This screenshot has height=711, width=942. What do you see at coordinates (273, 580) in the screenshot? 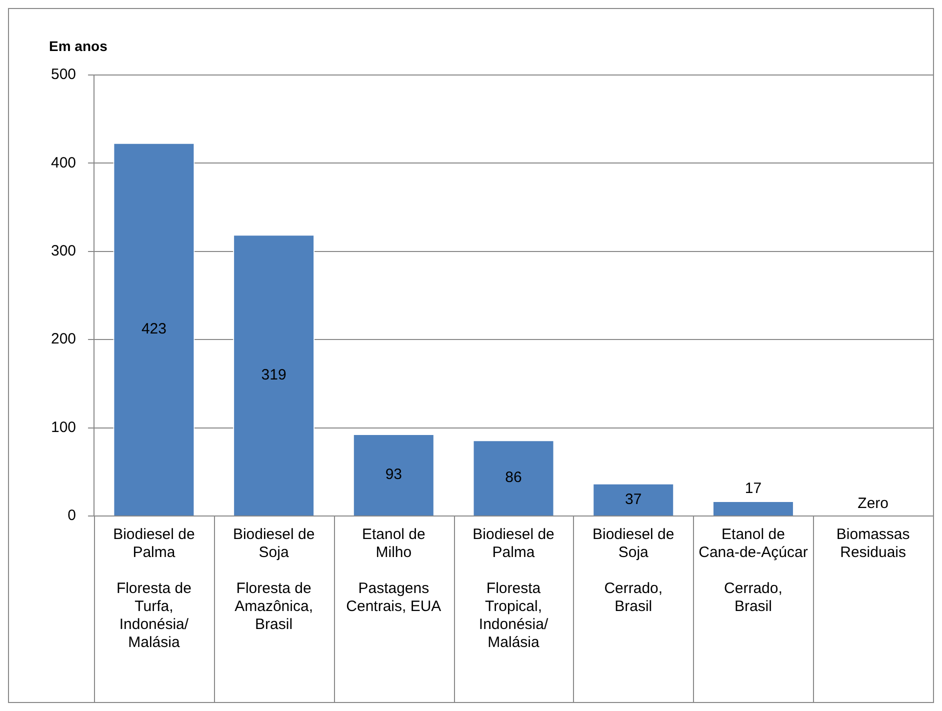
I see `category-label: Biodiesel de Soja Floresta de Amazônica, Brasil` at bounding box center [273, 580].